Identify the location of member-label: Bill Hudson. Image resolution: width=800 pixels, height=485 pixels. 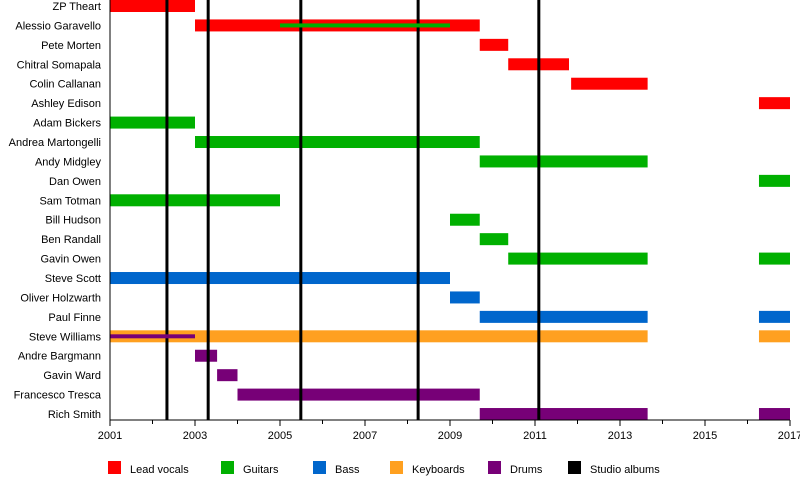
(73, 221).